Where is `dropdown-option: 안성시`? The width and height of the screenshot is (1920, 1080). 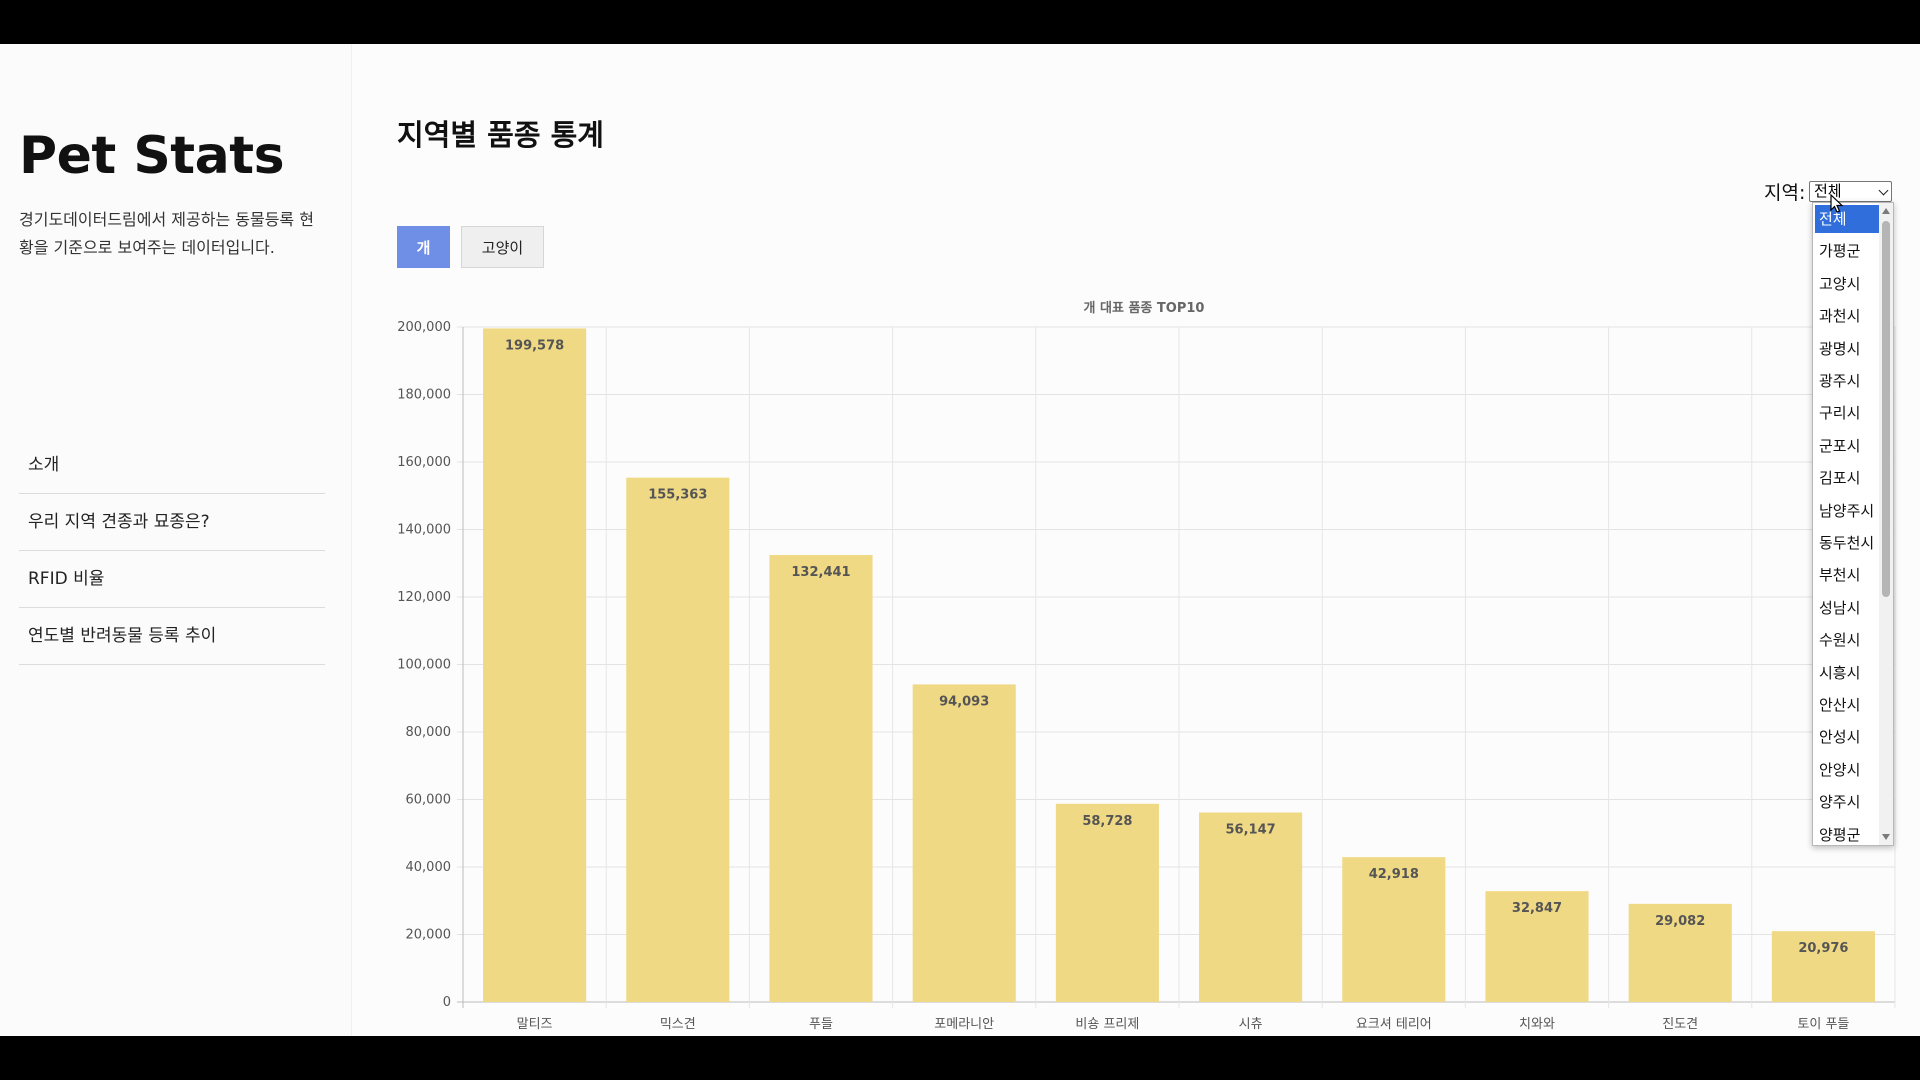 dropdown-option: 안성시 is located at coordinates (1840, 737).